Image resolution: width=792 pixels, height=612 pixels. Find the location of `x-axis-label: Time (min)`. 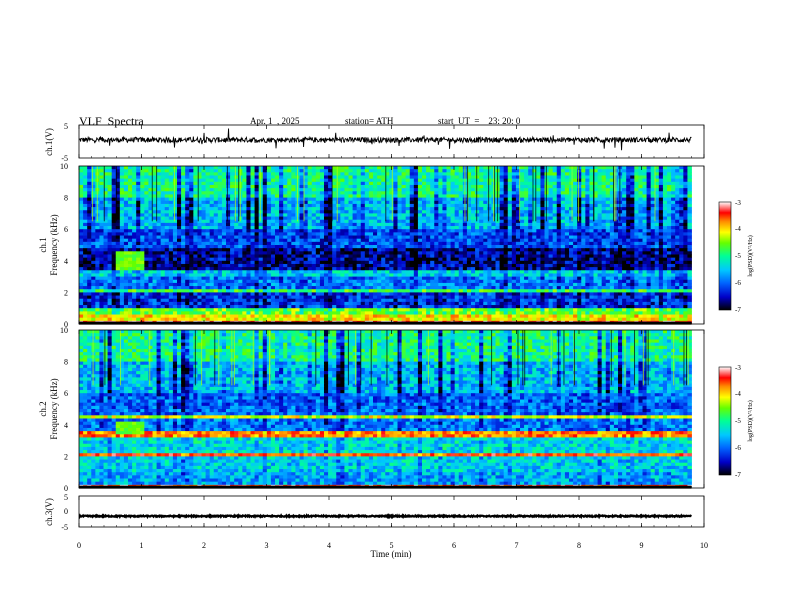

x-axis-label: Time (min) is located at coordinates (391, 554).